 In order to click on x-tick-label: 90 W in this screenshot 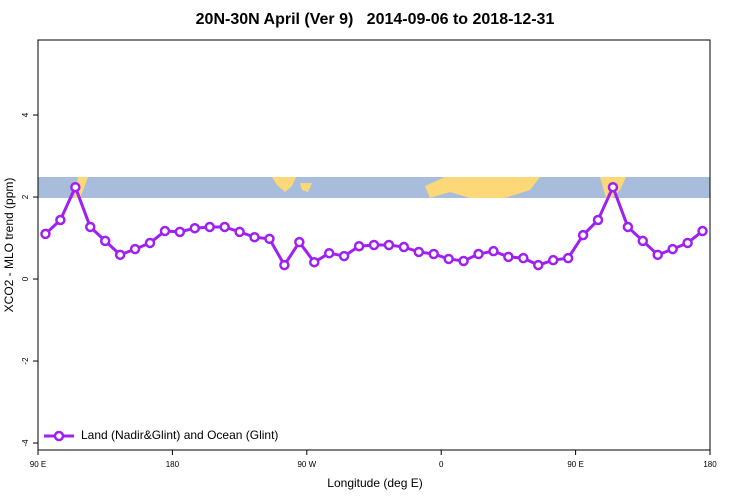, I will do `click(306, 464)`.